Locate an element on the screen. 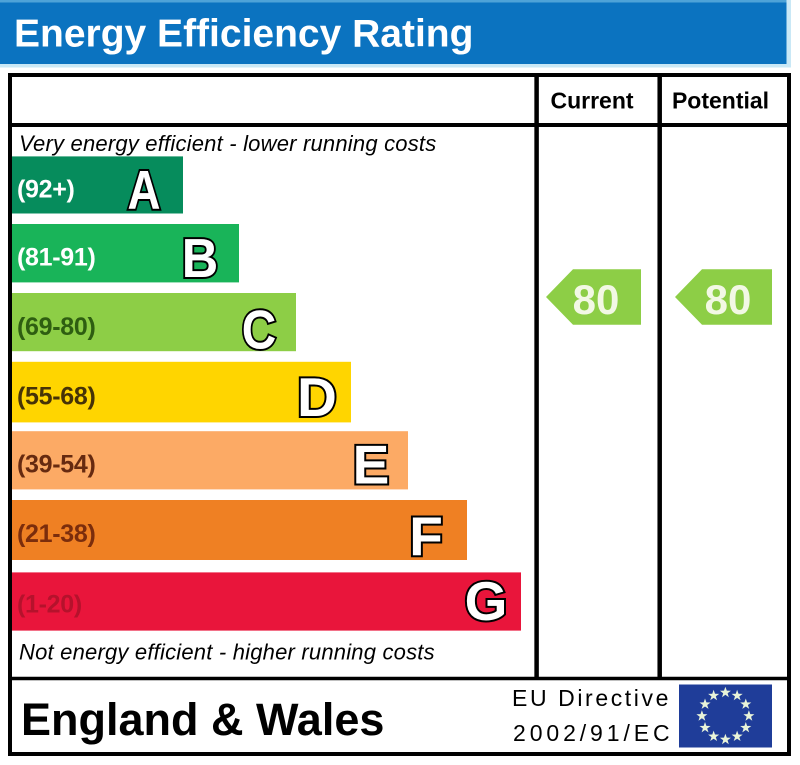 The height and width of the screenshot is (765, 800). svg-text: D is located at coordinates (317, 397).